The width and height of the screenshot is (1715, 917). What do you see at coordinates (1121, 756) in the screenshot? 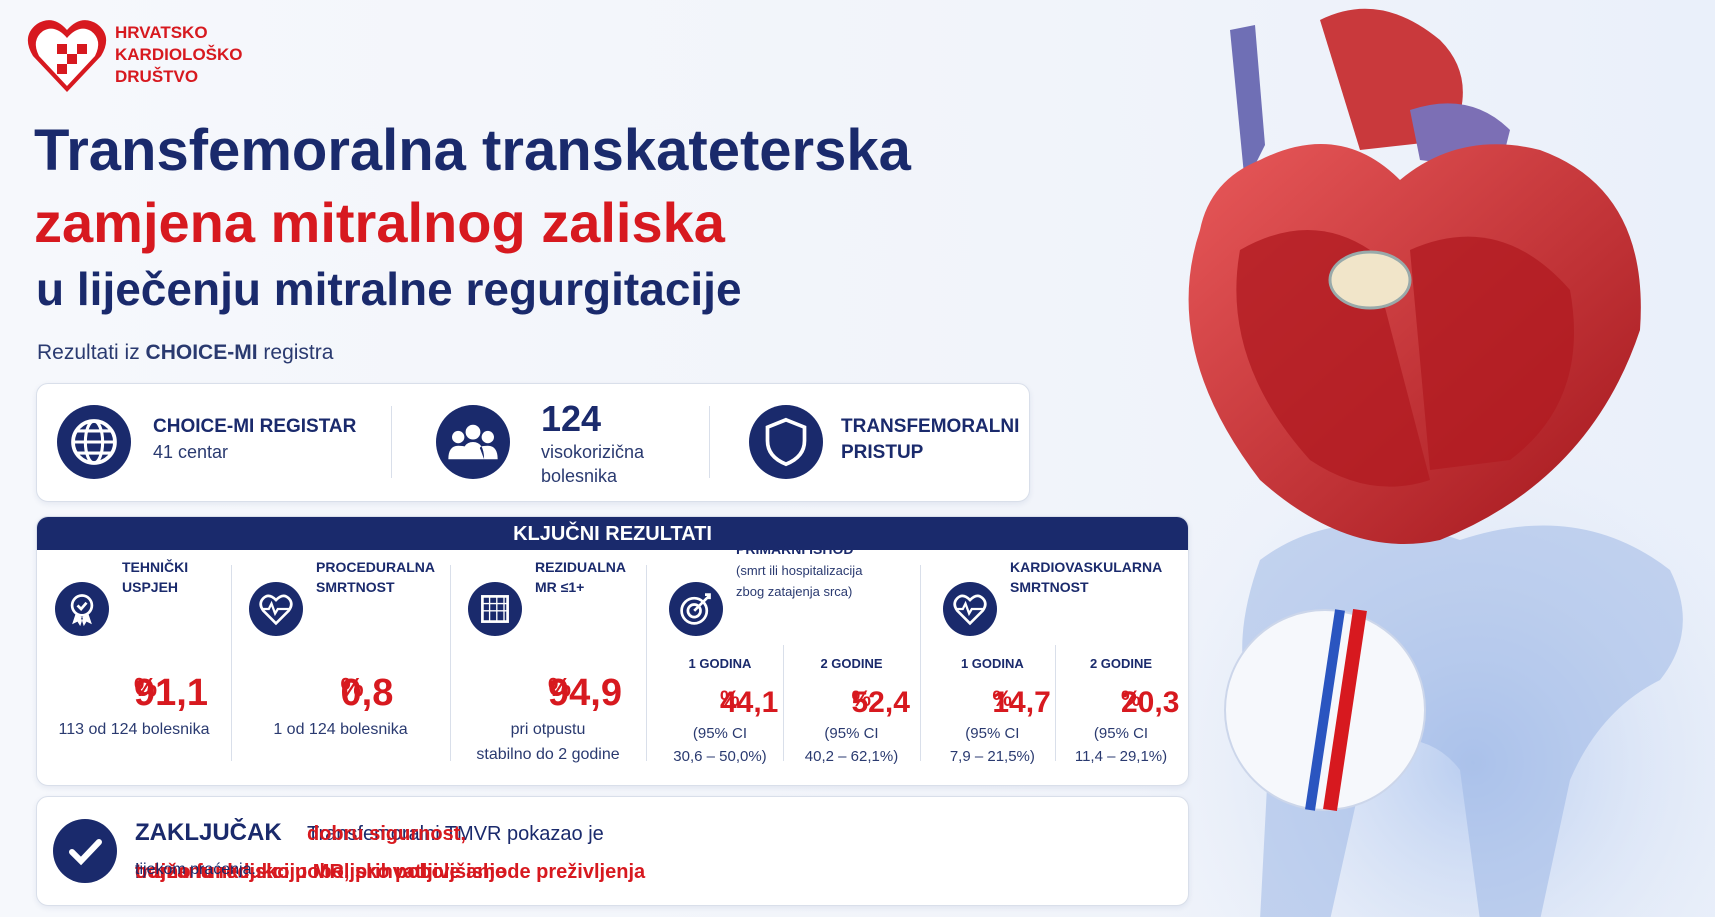
I see `confidence-interval: 11,4 – 29,1%)` at bounding box center [1121, 756].